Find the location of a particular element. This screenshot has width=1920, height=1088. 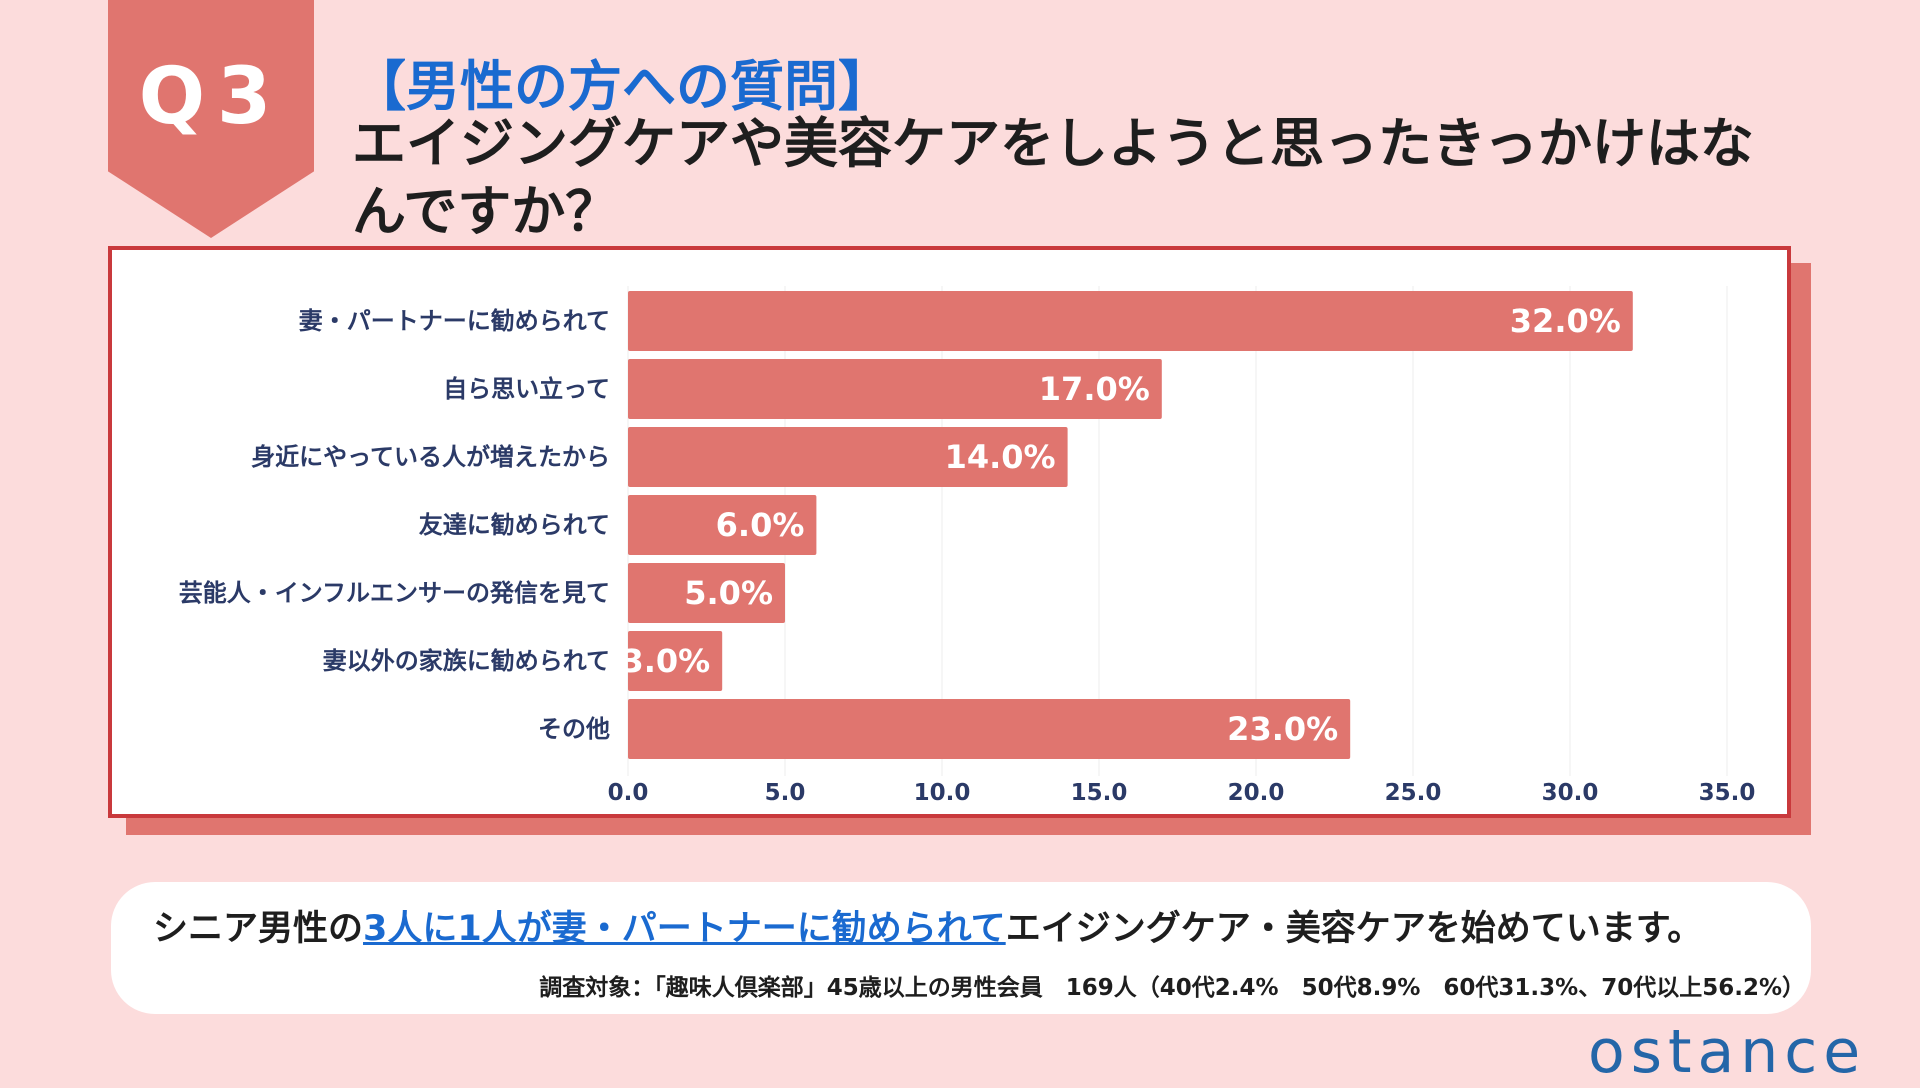

x-tick-label-7: 35.0 is located at coordinates (1727, 793).